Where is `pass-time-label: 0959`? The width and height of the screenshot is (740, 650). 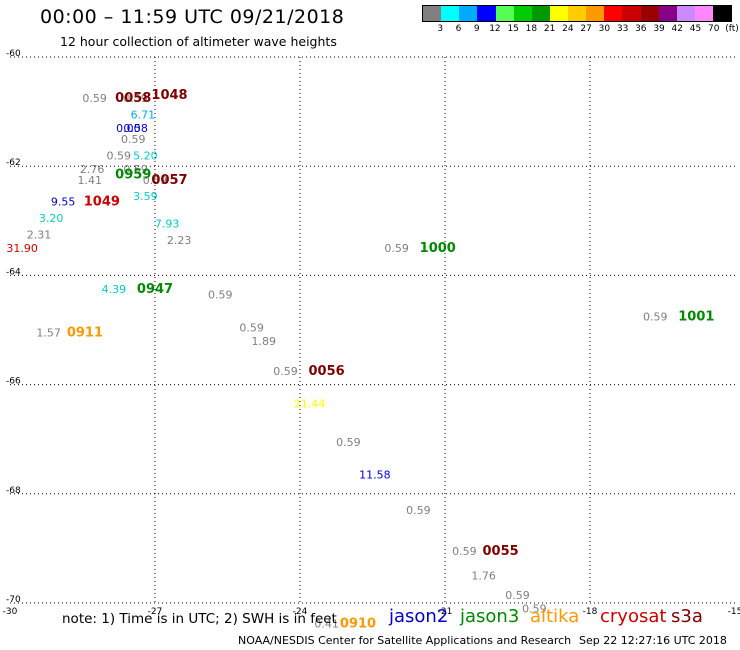
pass-time-label: 0959 is located at coordinates (133, 174).